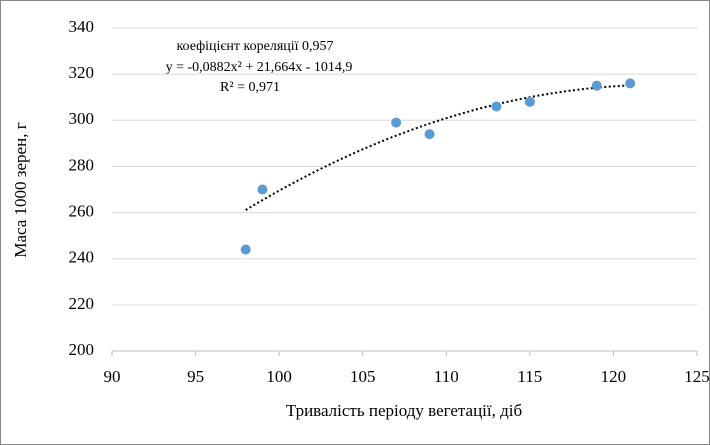 The width and height of the screenshot is (710, 445). What do you see at coordinates (82, 164) in the screenshot?
I see `y-tick-label: 280` at bounding box center [82, 164].